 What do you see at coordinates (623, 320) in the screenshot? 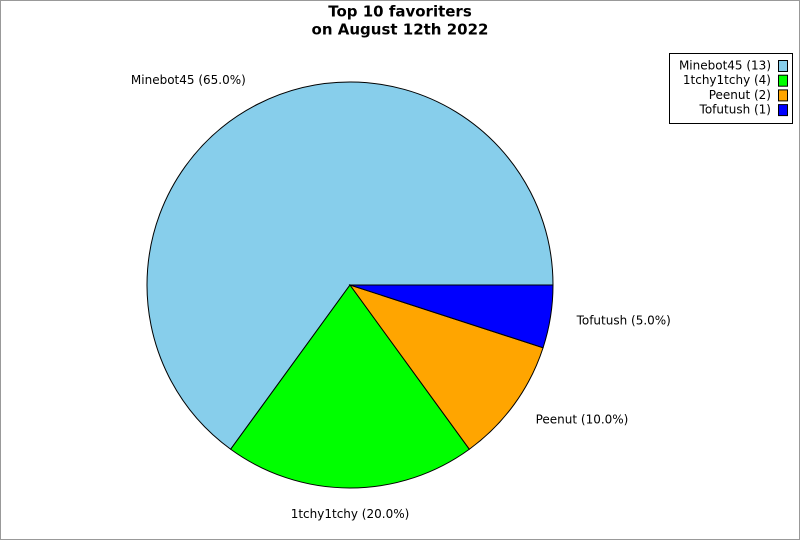
I see `slice-label: Tofutush (5.0%)` at bounding box center [623, 320].